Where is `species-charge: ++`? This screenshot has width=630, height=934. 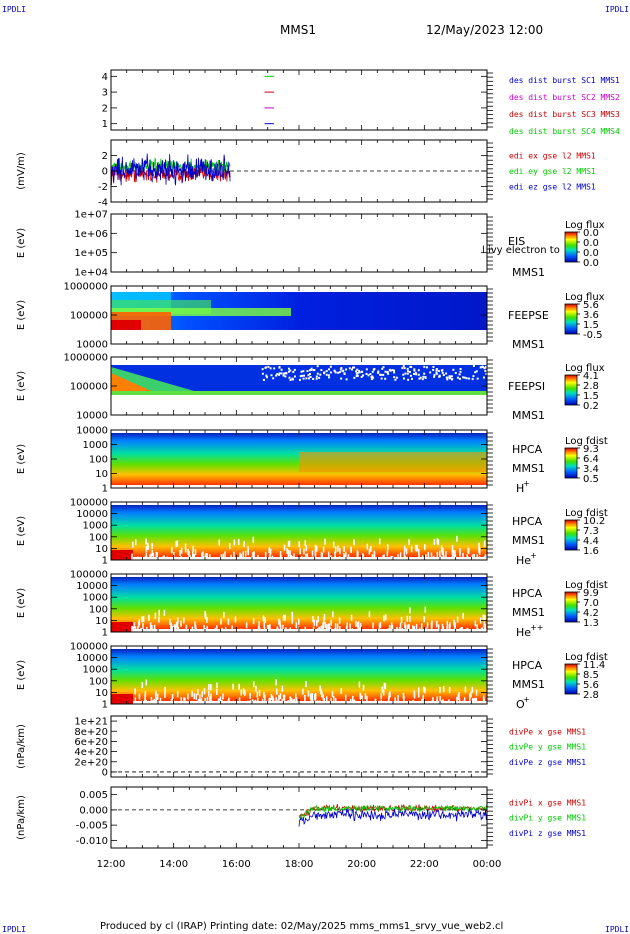 species-charge: ++ is located at coordinates (536, 627).